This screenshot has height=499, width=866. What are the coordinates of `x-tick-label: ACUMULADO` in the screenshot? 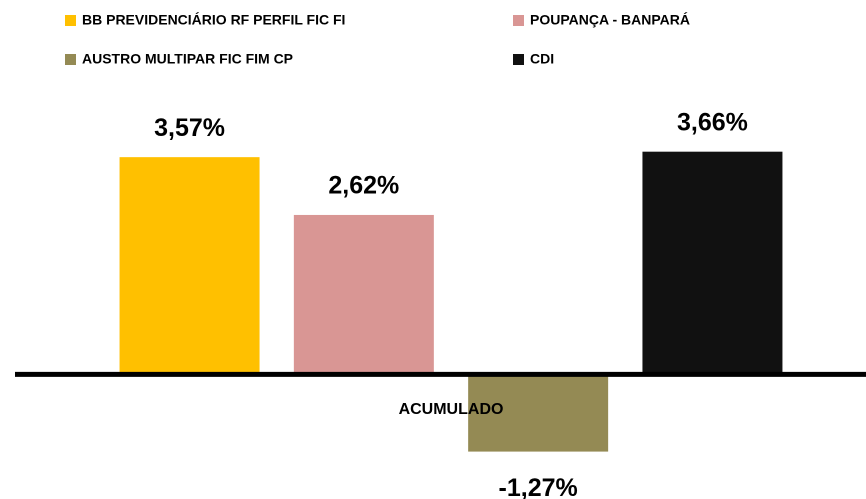 It's located at (451, 409).